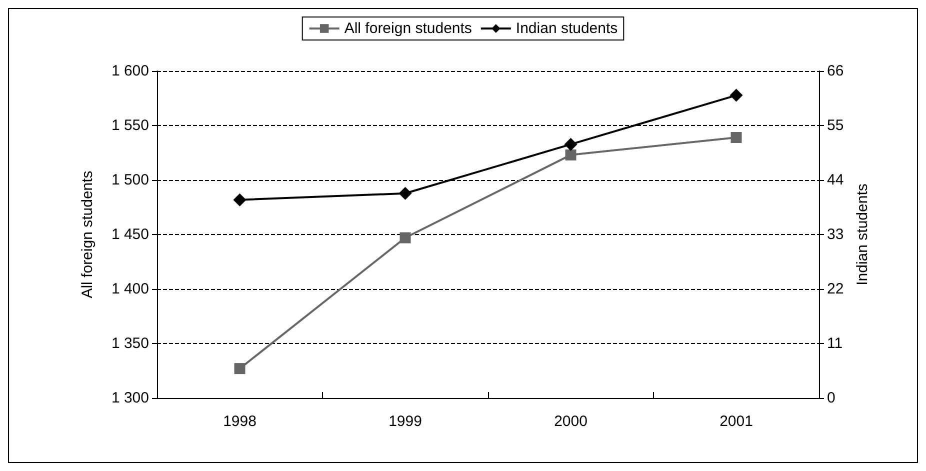 This screenshot has width=926, height=471. What do you see at coordinates (736, 421) in the screenshot?
I see `x-tick-label: 2001` at bounding box center [736, 421].